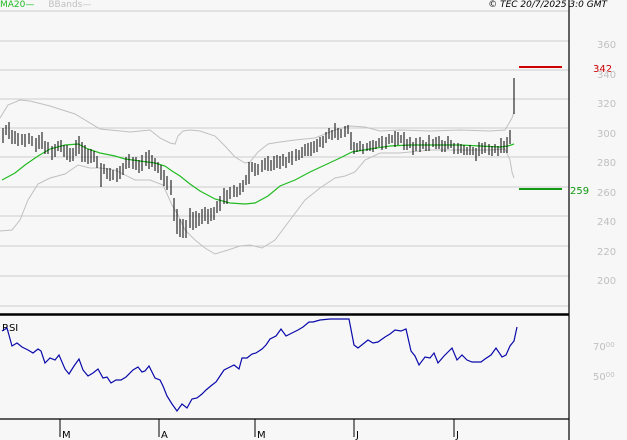 The height and width of the screenshot is (440, 627). I want to click on price-axis: 360 340 320 300 280 260 240 220 200, so click(606, 163).